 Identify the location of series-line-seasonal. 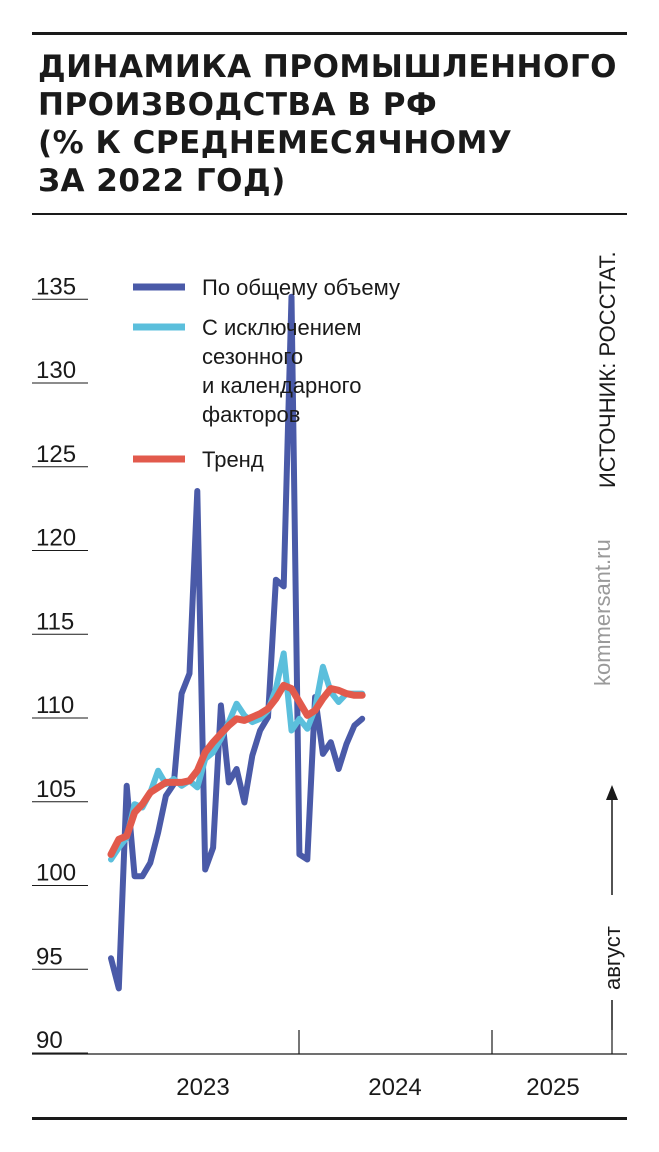
(237, 756).